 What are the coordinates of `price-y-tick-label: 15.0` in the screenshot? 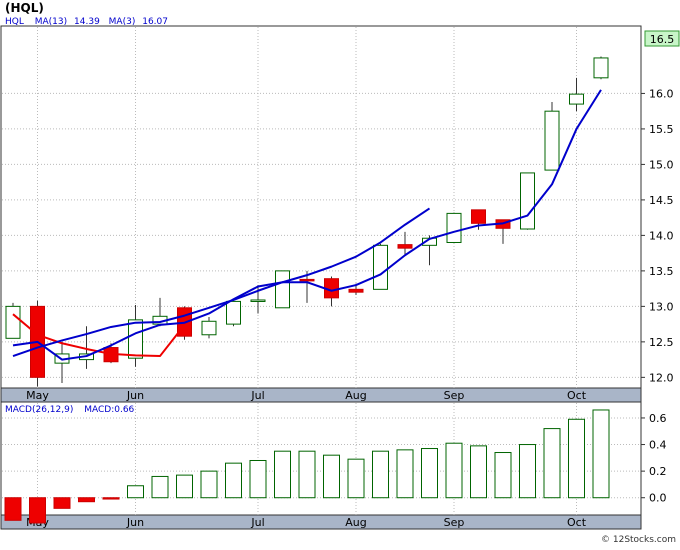 It's located at (661, 164).